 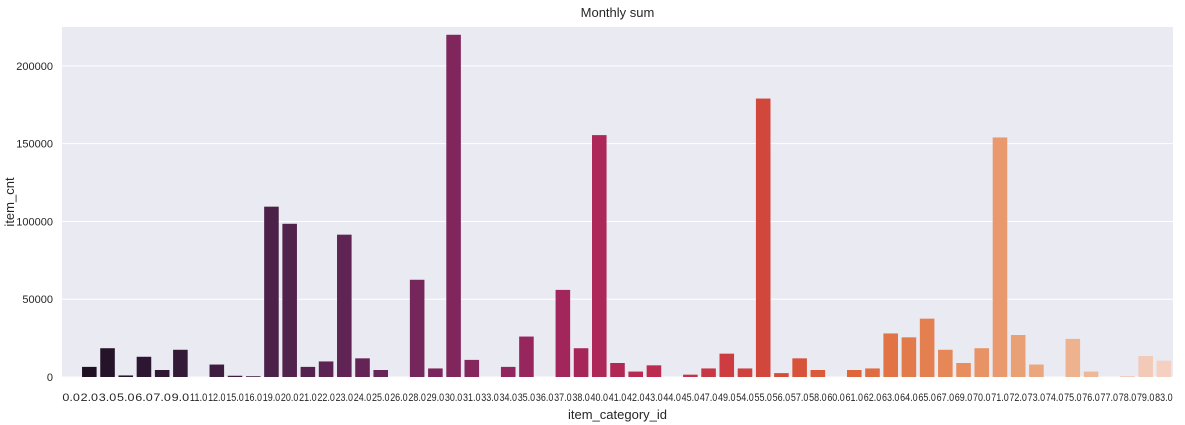 What do you see at coordinates (908, 398) in the screenshot?
I see `x-tick-label: 64.0` at bounding box center [908, 398].